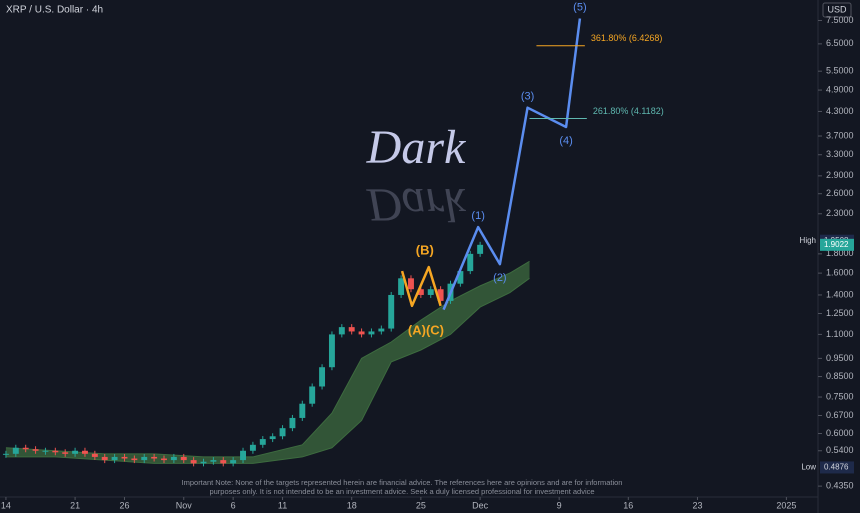 The width and height of the screenshot is (860, 513). What do you see at coordinates (808, 467) in the screenshot?
I see `price-marker-name: Low` at bounding box center [808, 467].